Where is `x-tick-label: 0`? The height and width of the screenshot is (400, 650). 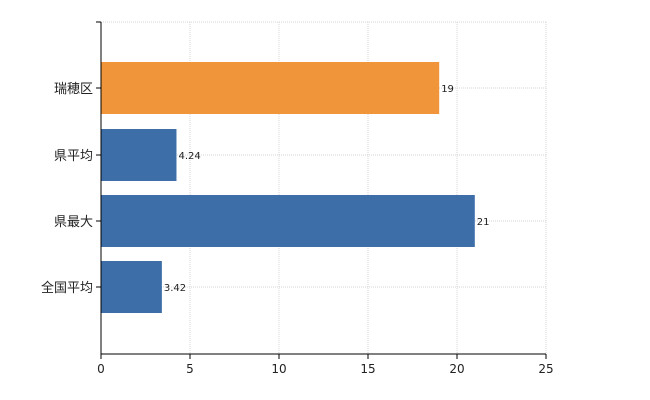
x-tick-label: 0 is located at coordinates (101, 369).